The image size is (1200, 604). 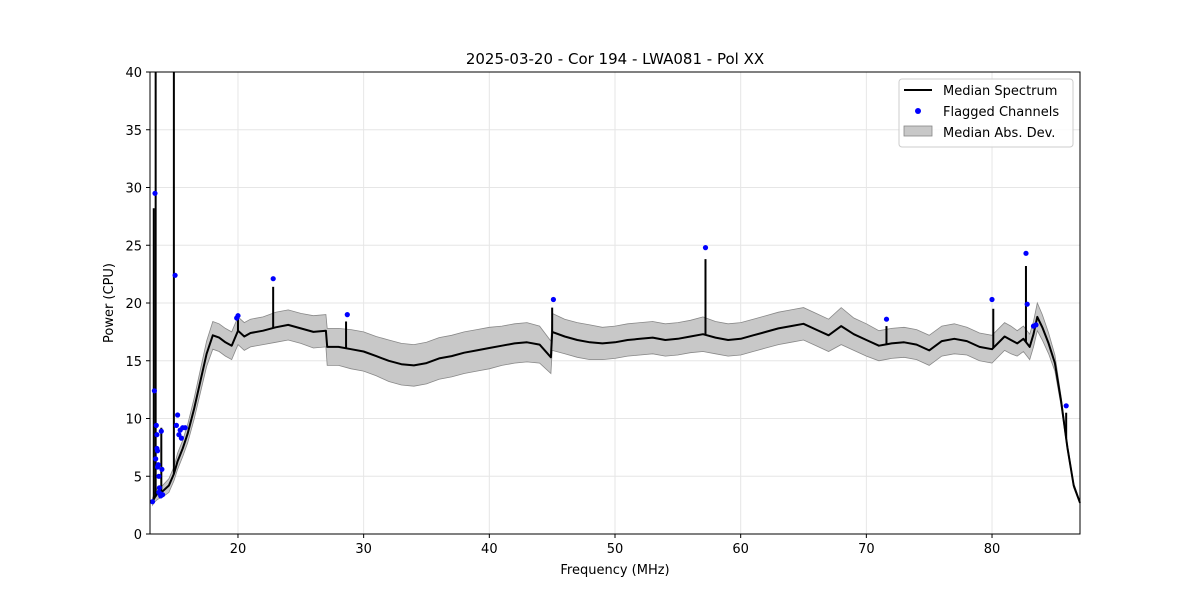 What do you see at coordinates (918, 111) in the screenshot?
I see `legend-dot-swatch` at bounding box center [918, 111].